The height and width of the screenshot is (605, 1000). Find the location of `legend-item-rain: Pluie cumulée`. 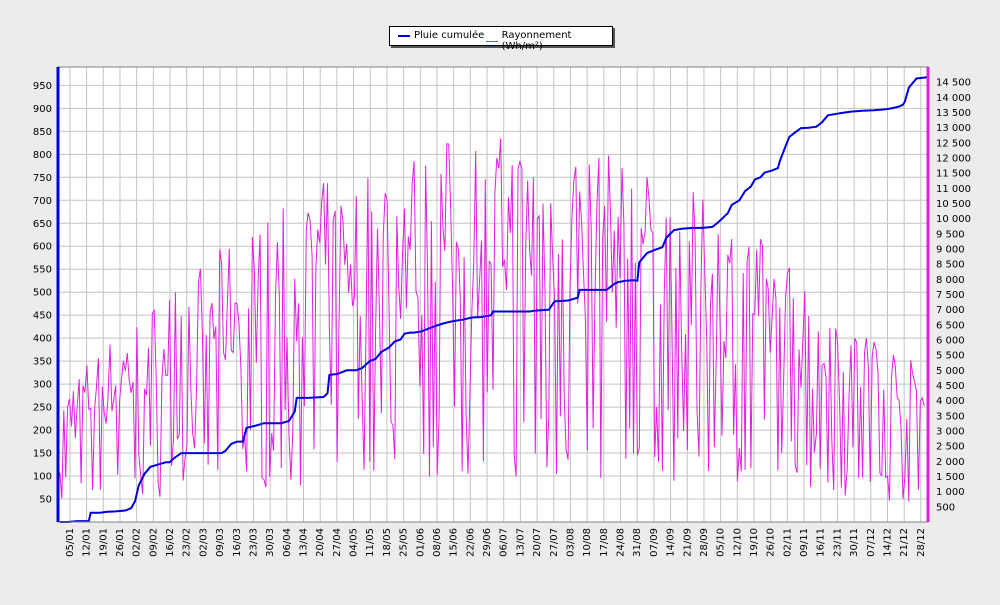

legend-item-rain: Pluie cumulée is located at coordinates (441, 35).